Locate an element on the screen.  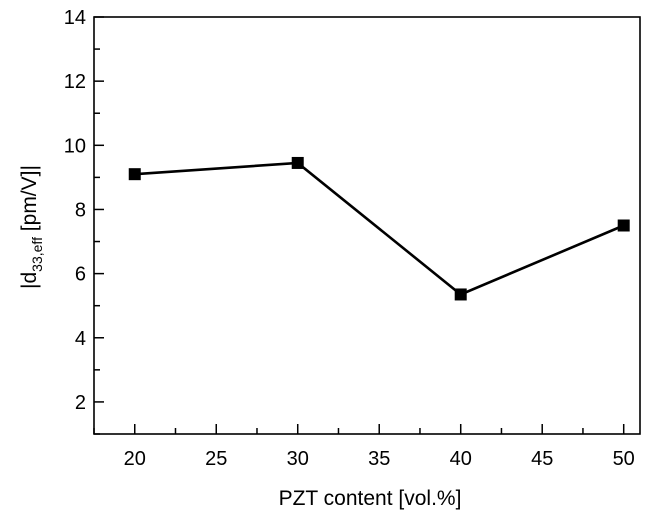
y-tick-label: 10 is located at coordinates (75, 146).